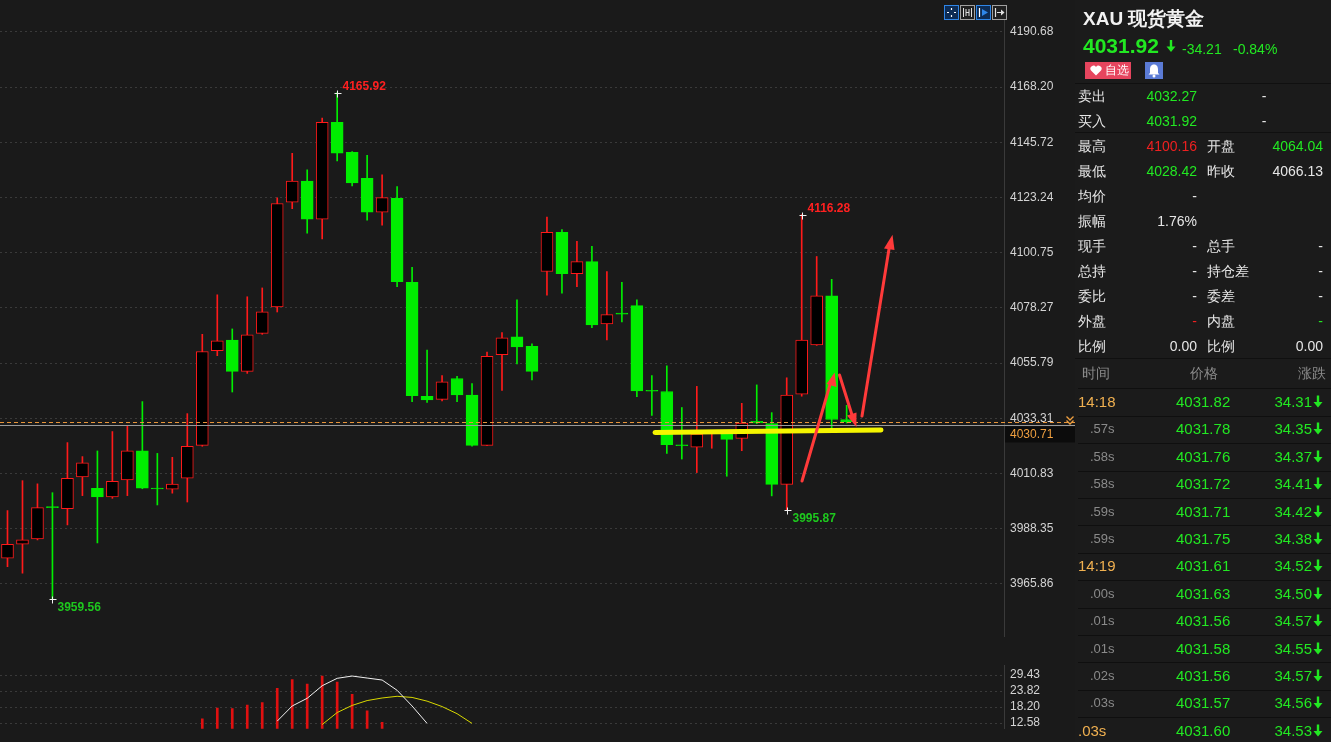 This screenshot has height=742, width=1331. What do you see at coordinates (1032, 252) in the screenshot?
I see `y-tick-label: 4100.75` at bounding box center [1032, 252].